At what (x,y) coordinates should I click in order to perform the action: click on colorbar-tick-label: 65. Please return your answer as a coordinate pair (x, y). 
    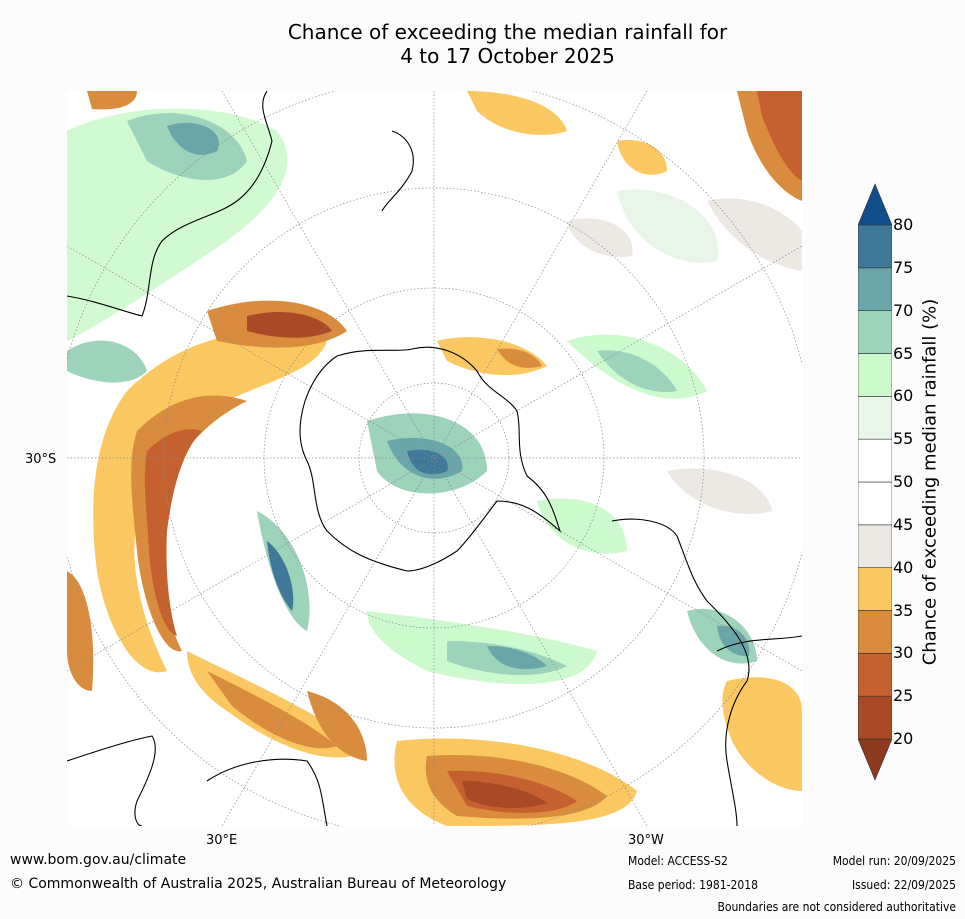
    Looking at the image, I should click on (903, 353).